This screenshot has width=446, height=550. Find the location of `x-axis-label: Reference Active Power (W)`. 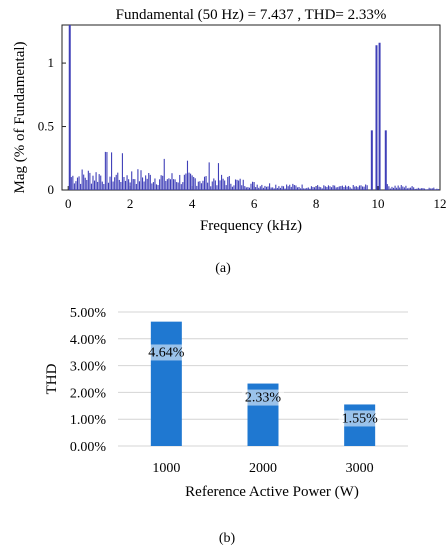

x-axis-label: Reference Active Power (W) is located at coordinates (272, 492).